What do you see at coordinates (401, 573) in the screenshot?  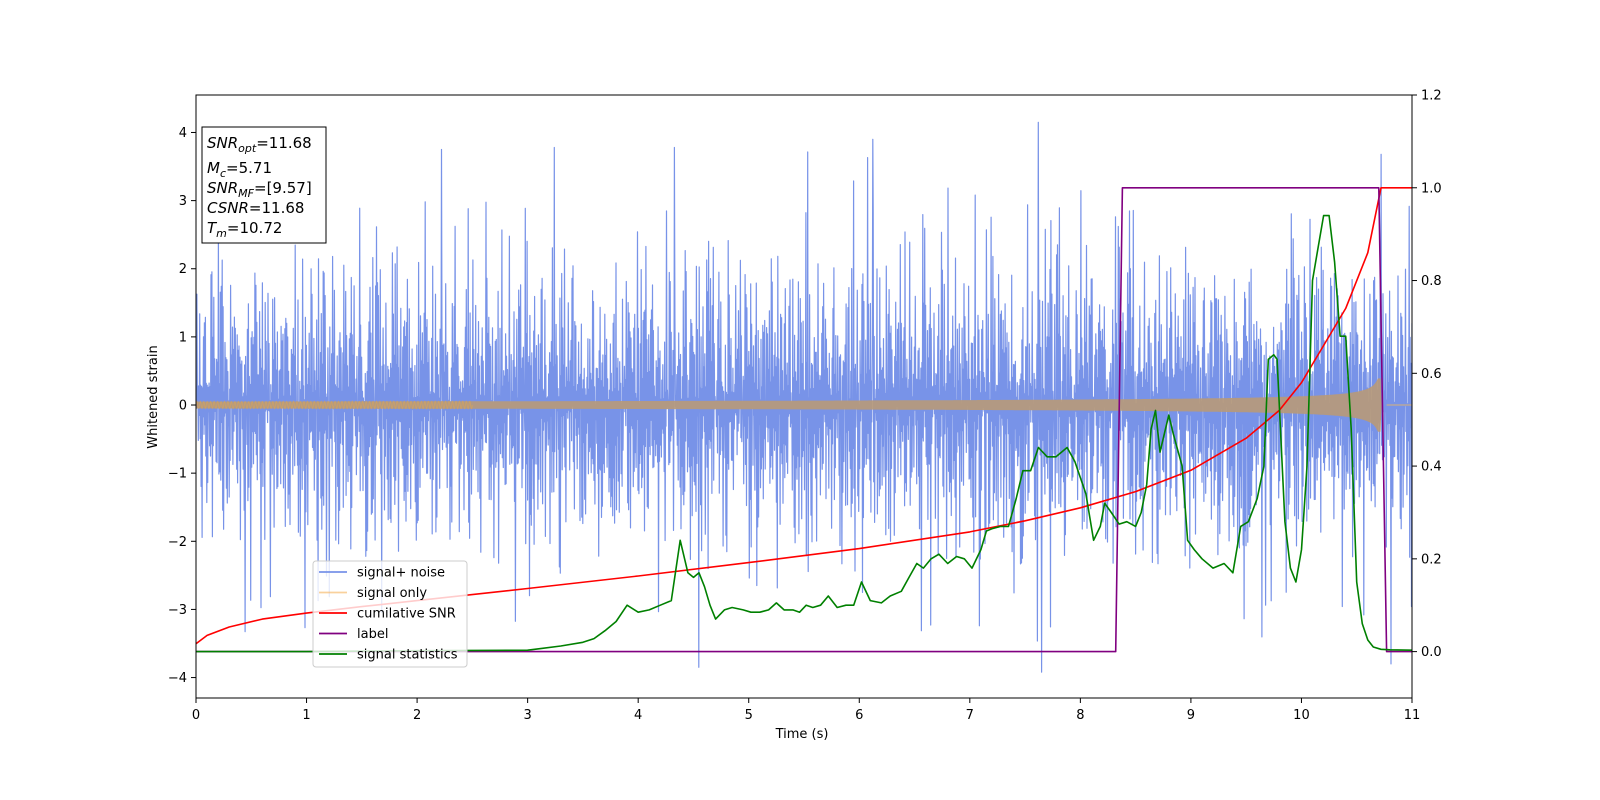 I see `legend-entry: signal+ noise` at bounding box center [401, 573].